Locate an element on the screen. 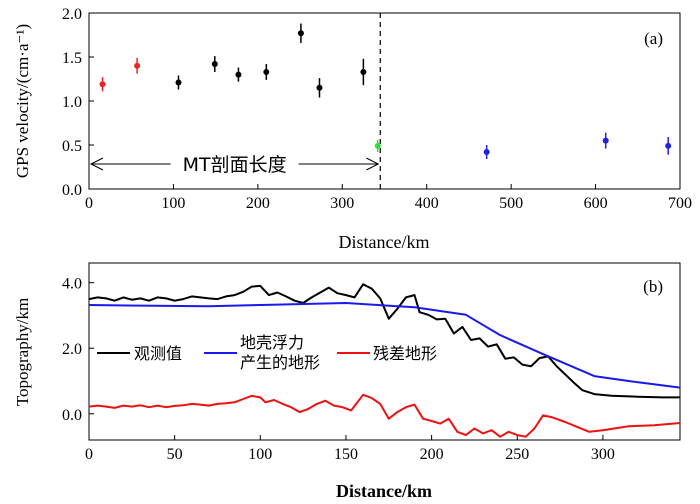  panel-b-xtick-label: 200 is located at coordinates (432, 454).